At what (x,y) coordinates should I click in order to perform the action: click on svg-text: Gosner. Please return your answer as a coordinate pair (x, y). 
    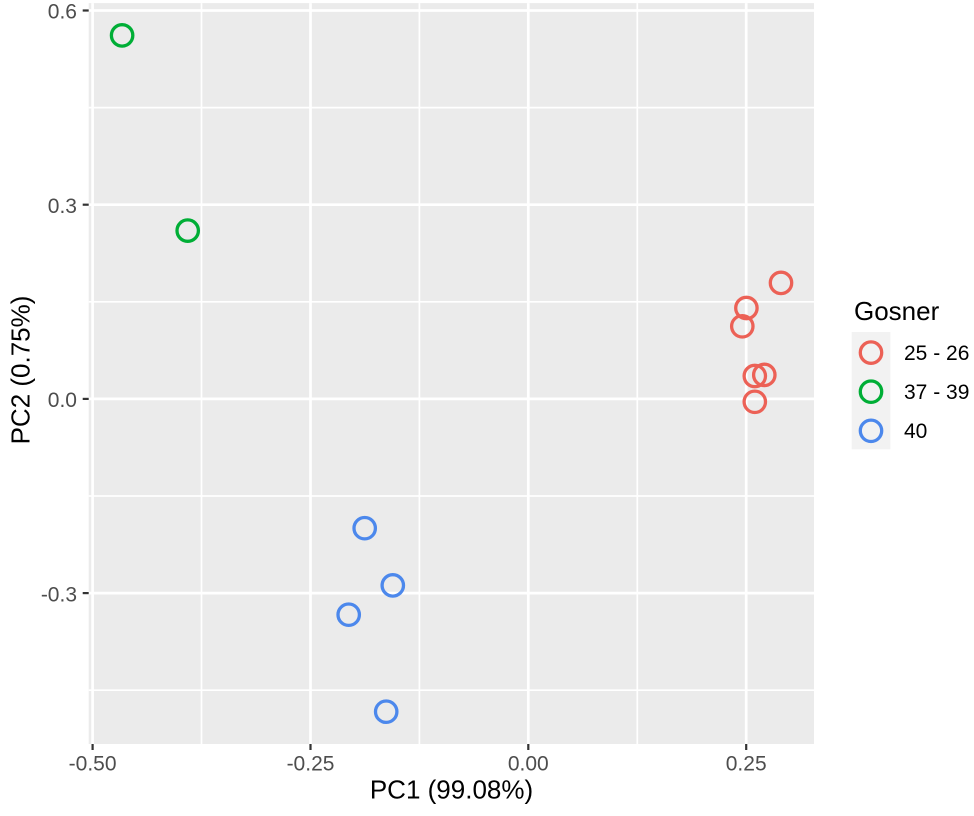
    Looking at the image, I should click on (897, 311).